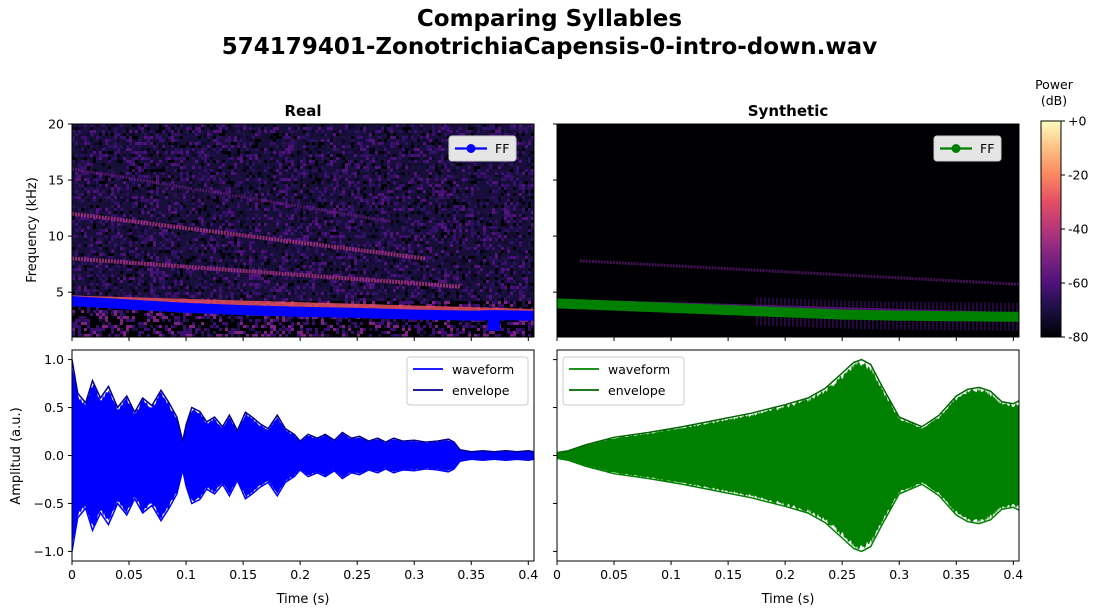 This screenshot has width=1099, height=615. Describe the element at coordinates (987, 148) in the screenshot. I see `legend-label-ff-synthetic: FF` at that location.